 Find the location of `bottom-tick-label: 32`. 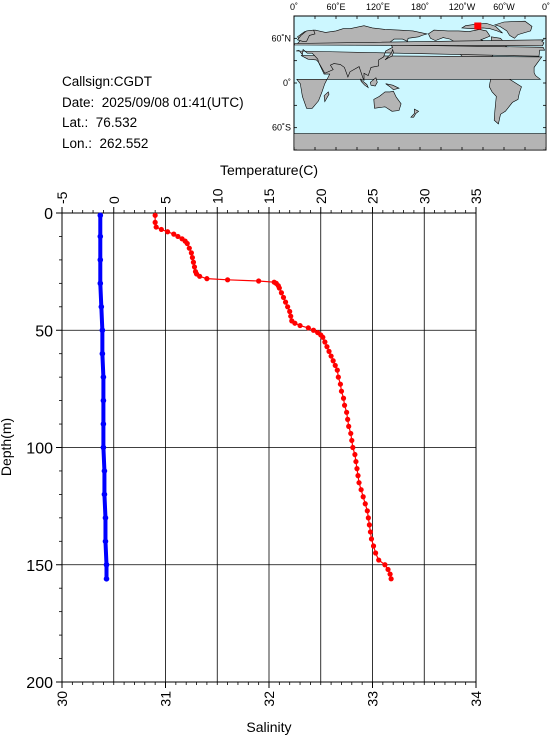

bottom-tick-label: 32 is located at coordinates (269, 699).